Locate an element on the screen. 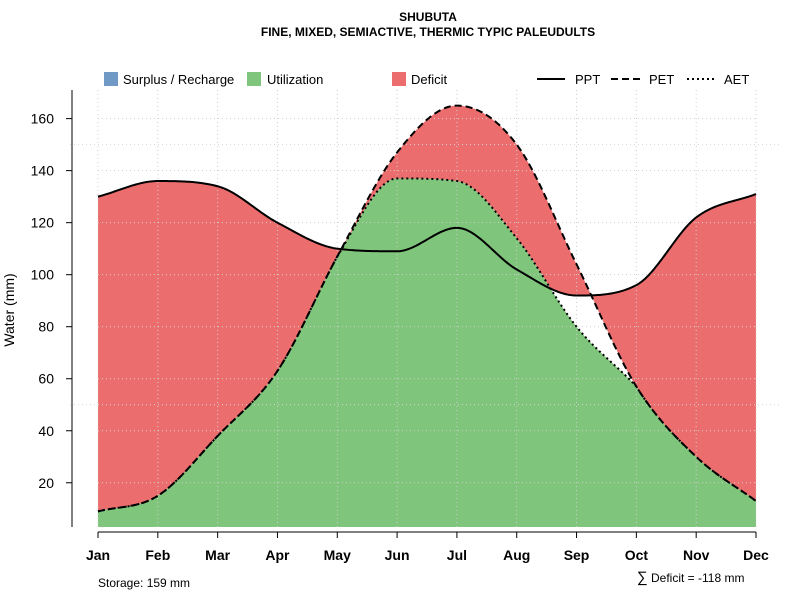 The height and width of the screenshot is (600, 800). legend-swatch-deficit is located at coordinates (399, 79).